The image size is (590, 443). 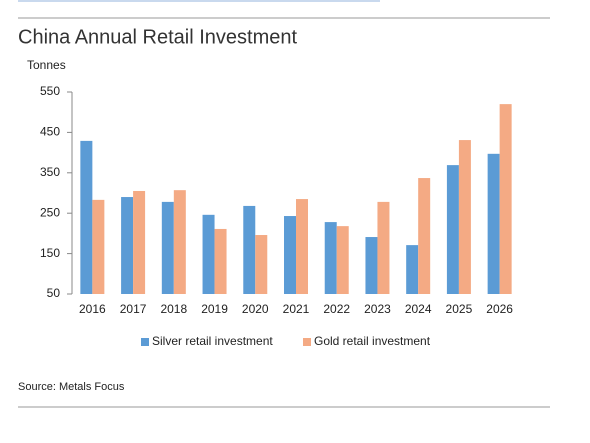 What do you see at coordinates (50, 91) in the screenshot?
I see `y-tick-label: 550` at bounding box center [50, 91].